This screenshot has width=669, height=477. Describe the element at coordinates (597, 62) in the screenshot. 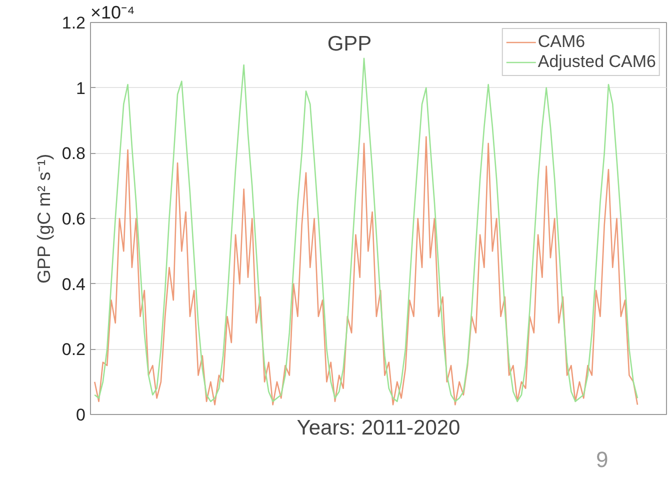

I see `legend-label: Adjusted CAM6` at that location.